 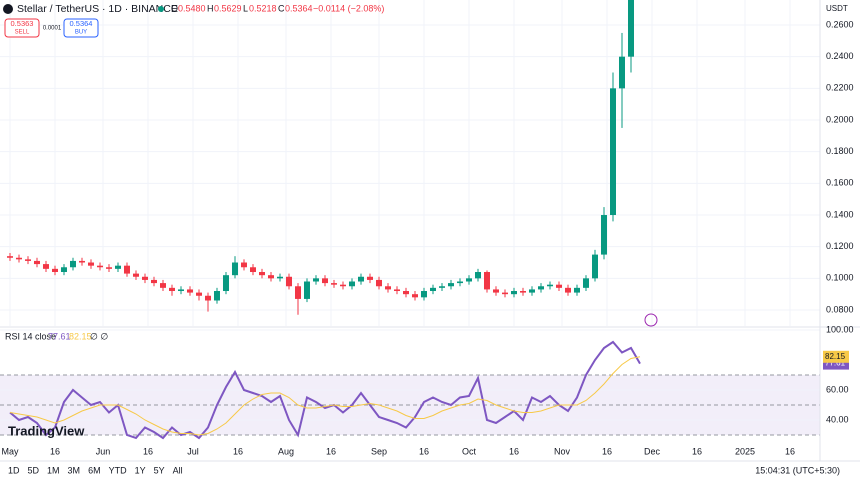 What do you see at coordinates (80, 336) in the screenshot?
I see `rsi-ma-value: 82.15` at bounding box center [80, 336].